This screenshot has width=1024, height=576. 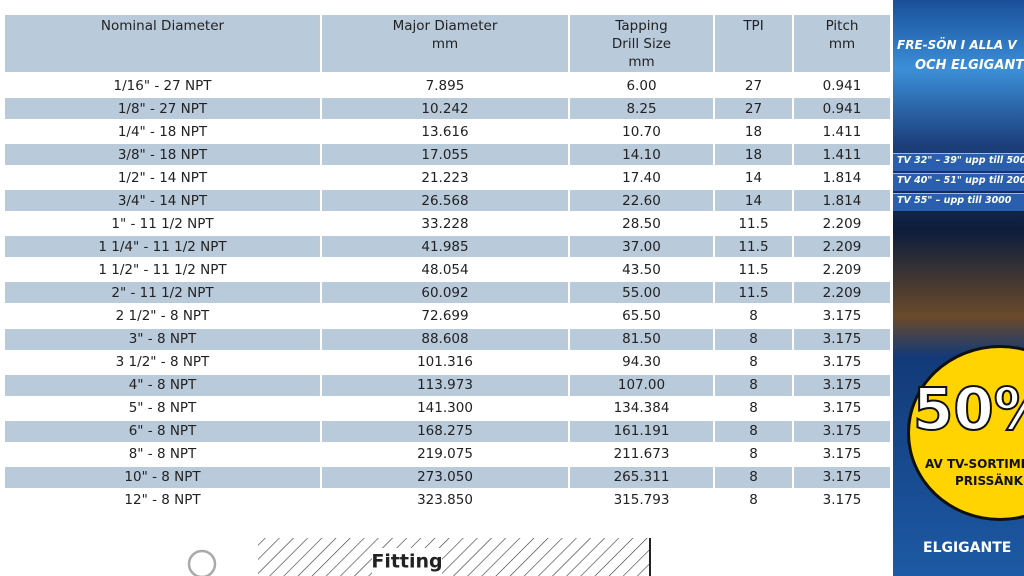 What do you see at coordinates (162, 316) in the screenshot?
I see `table-cell: 2 1/2" - 8 NPT` at bounding box center [162, 316].